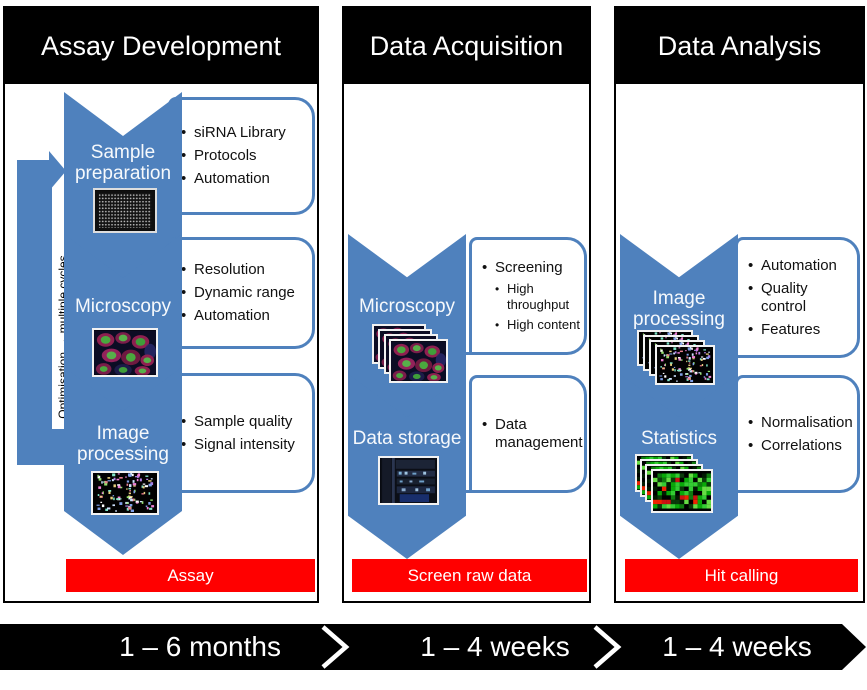 The height and width of the screenshot is (690, 867). I want to click on column-header: Assay Development, so click(161, 46).